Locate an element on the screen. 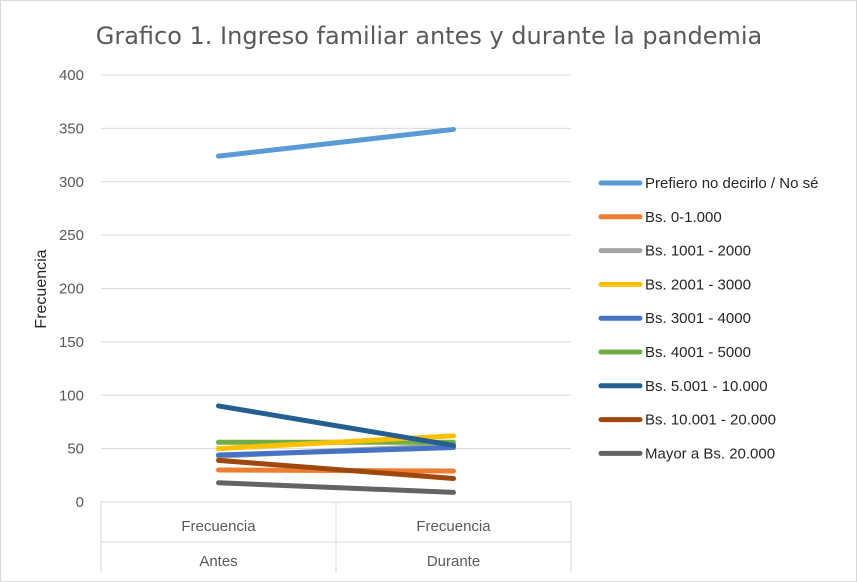 The width and height of the screenshot is (857, 582). legend-item: Bs. 10.001 - 20.000 is located at coordinates (687, 420).